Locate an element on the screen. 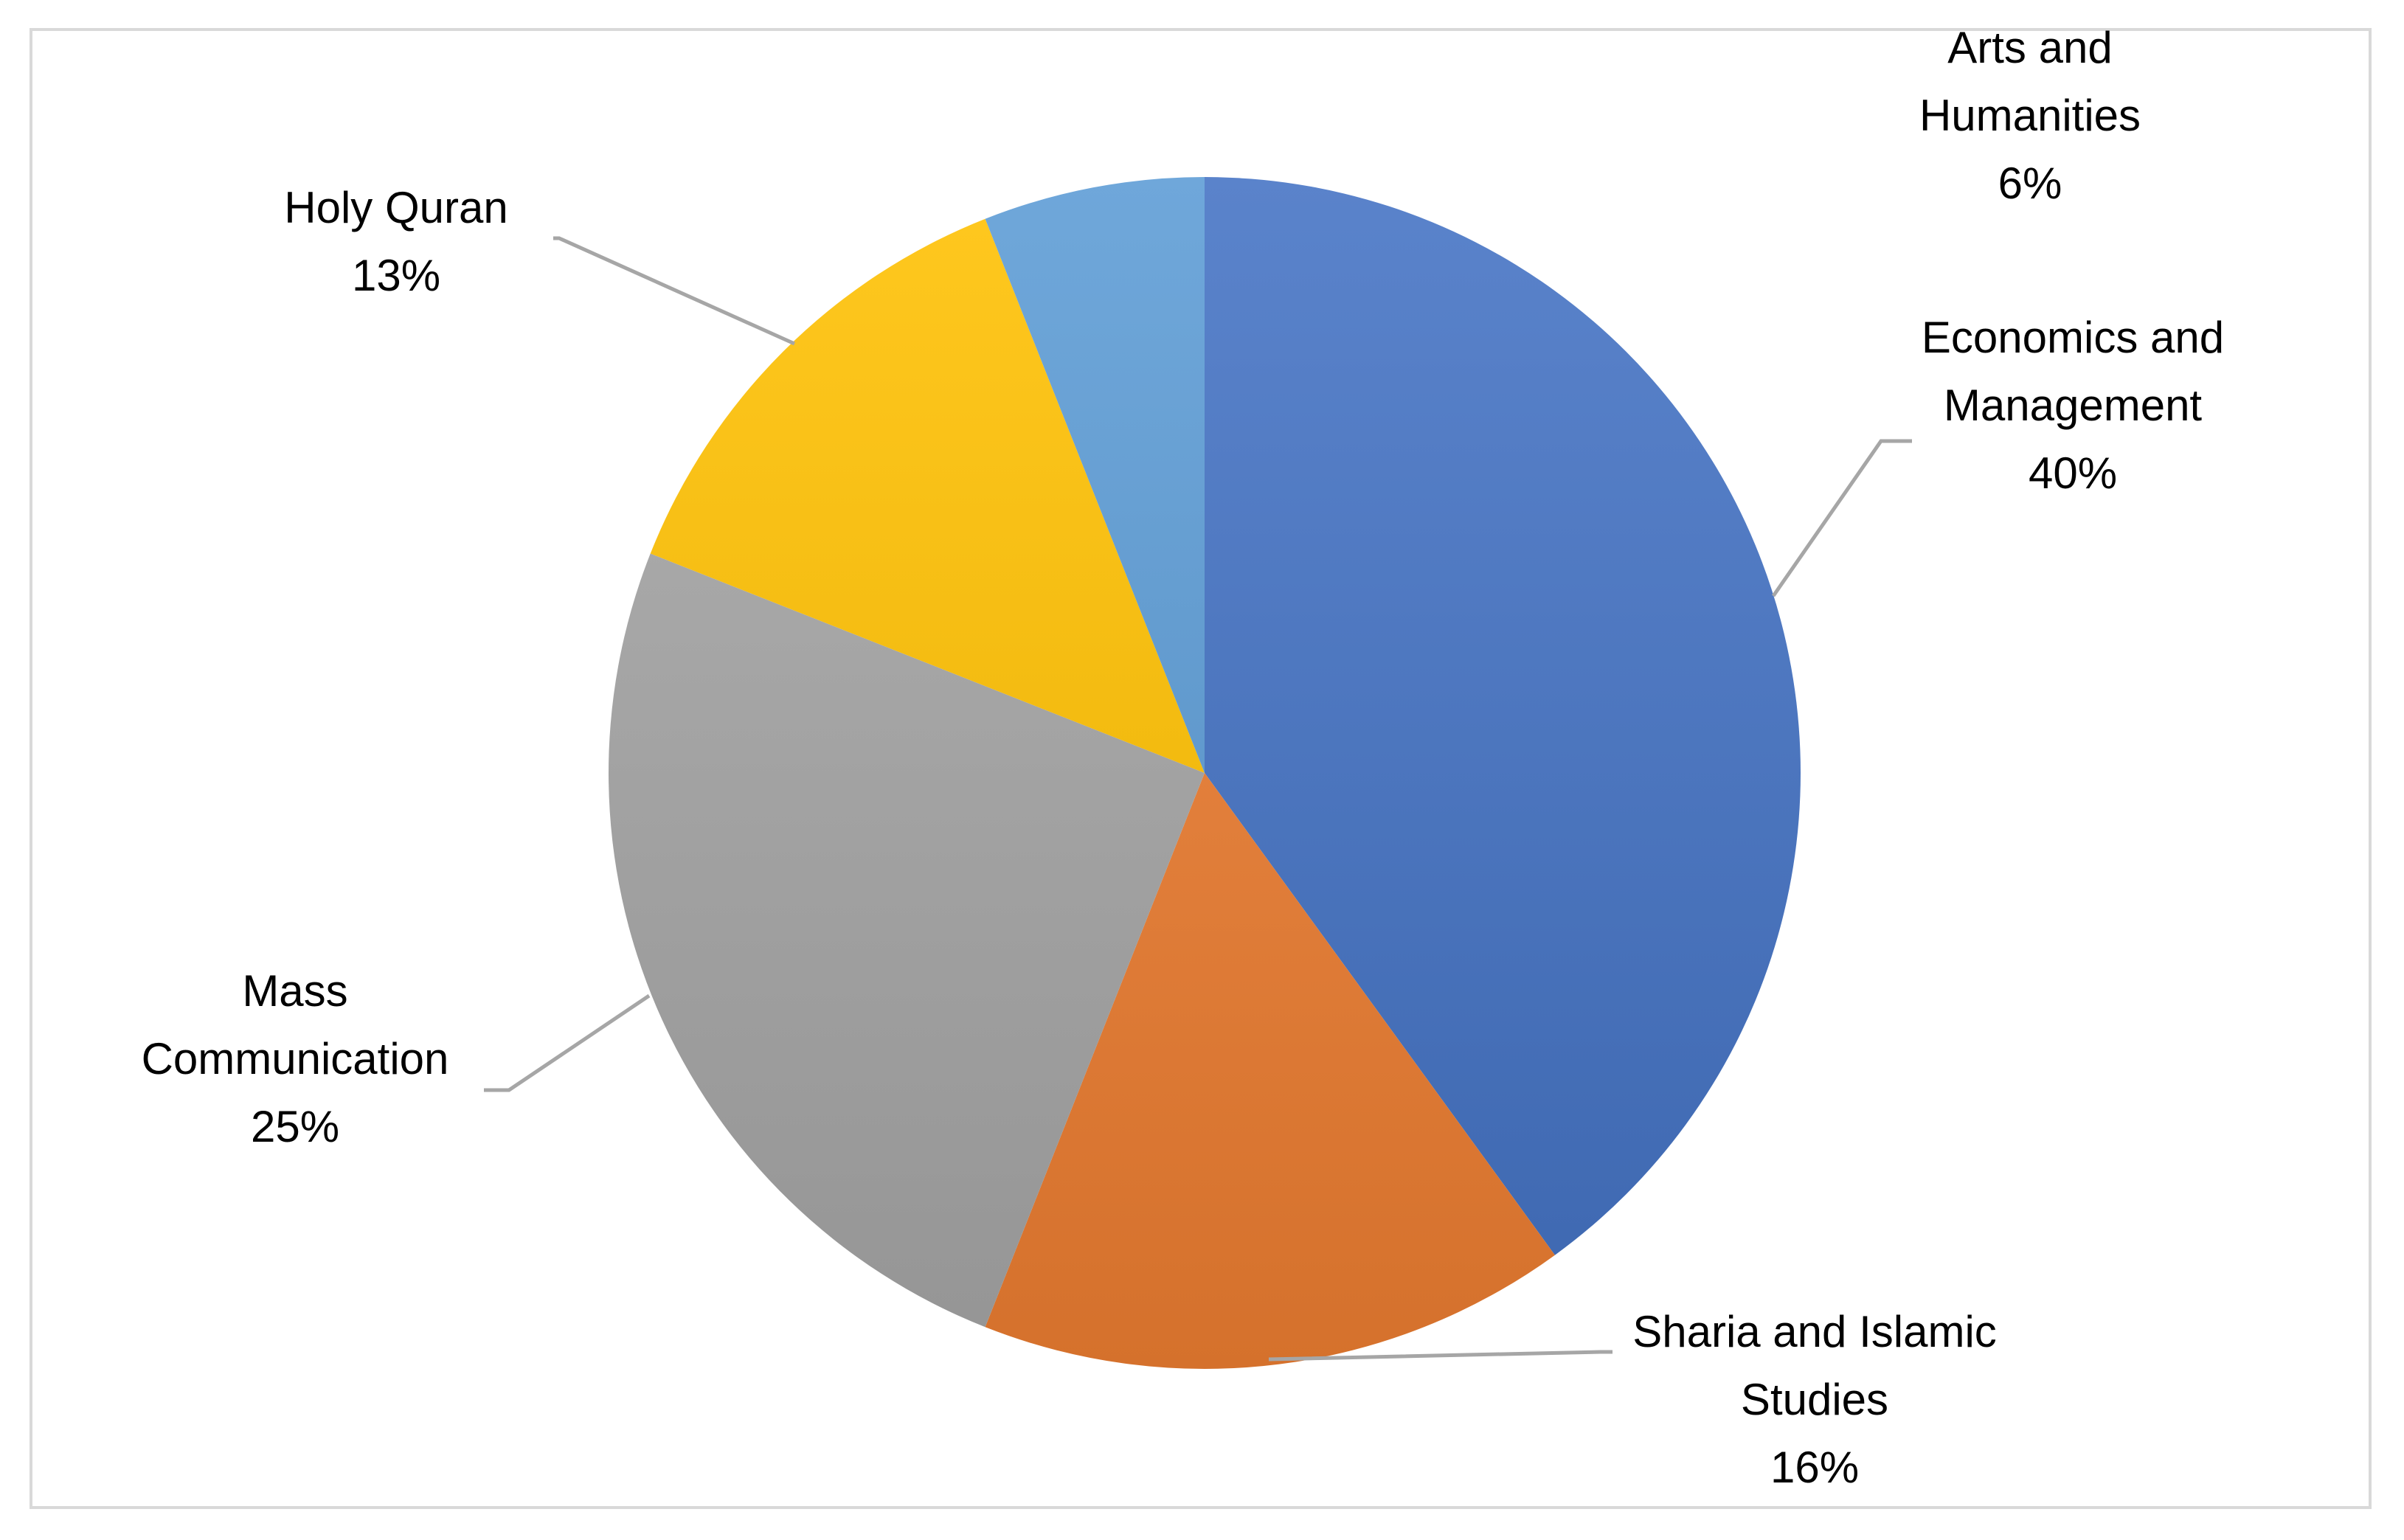 The image size is (2404, 1540). leader-line-sharia-and-islamic-studies is located at coordinates (1440, 1356).